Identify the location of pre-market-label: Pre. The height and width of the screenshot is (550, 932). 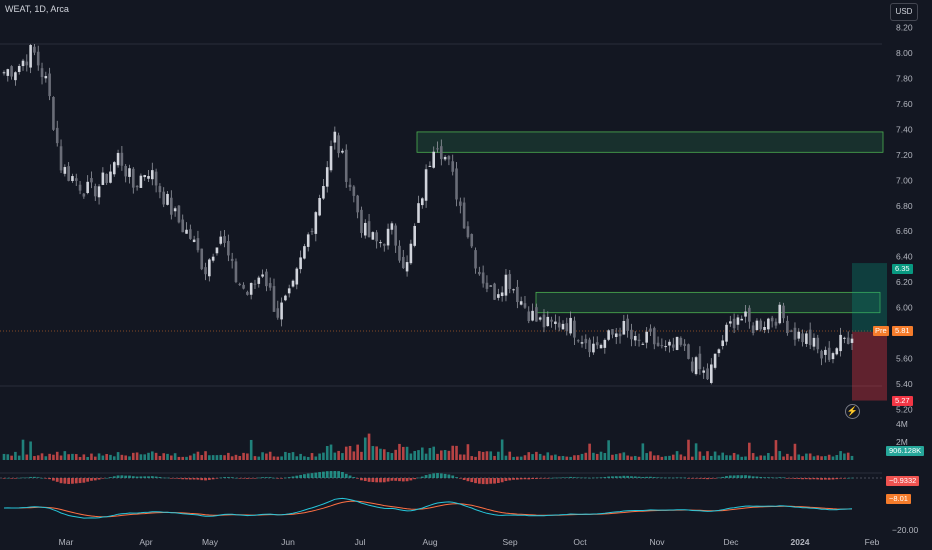
(881, 331).